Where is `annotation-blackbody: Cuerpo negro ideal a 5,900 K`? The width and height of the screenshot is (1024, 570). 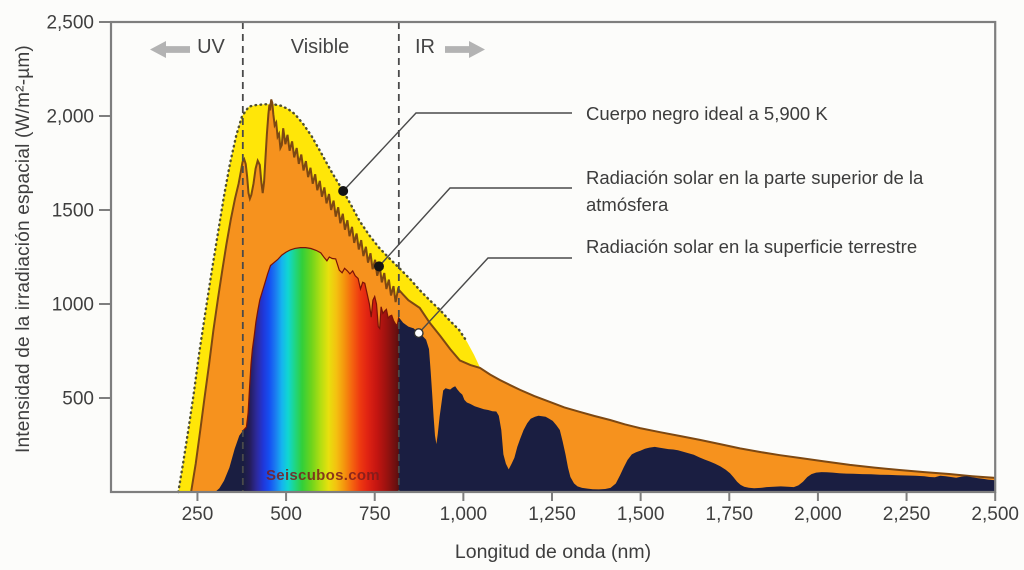
annotation-blackbody: Cuerpo negro ideal a 5,900 K is located at coordinates (707, 113).